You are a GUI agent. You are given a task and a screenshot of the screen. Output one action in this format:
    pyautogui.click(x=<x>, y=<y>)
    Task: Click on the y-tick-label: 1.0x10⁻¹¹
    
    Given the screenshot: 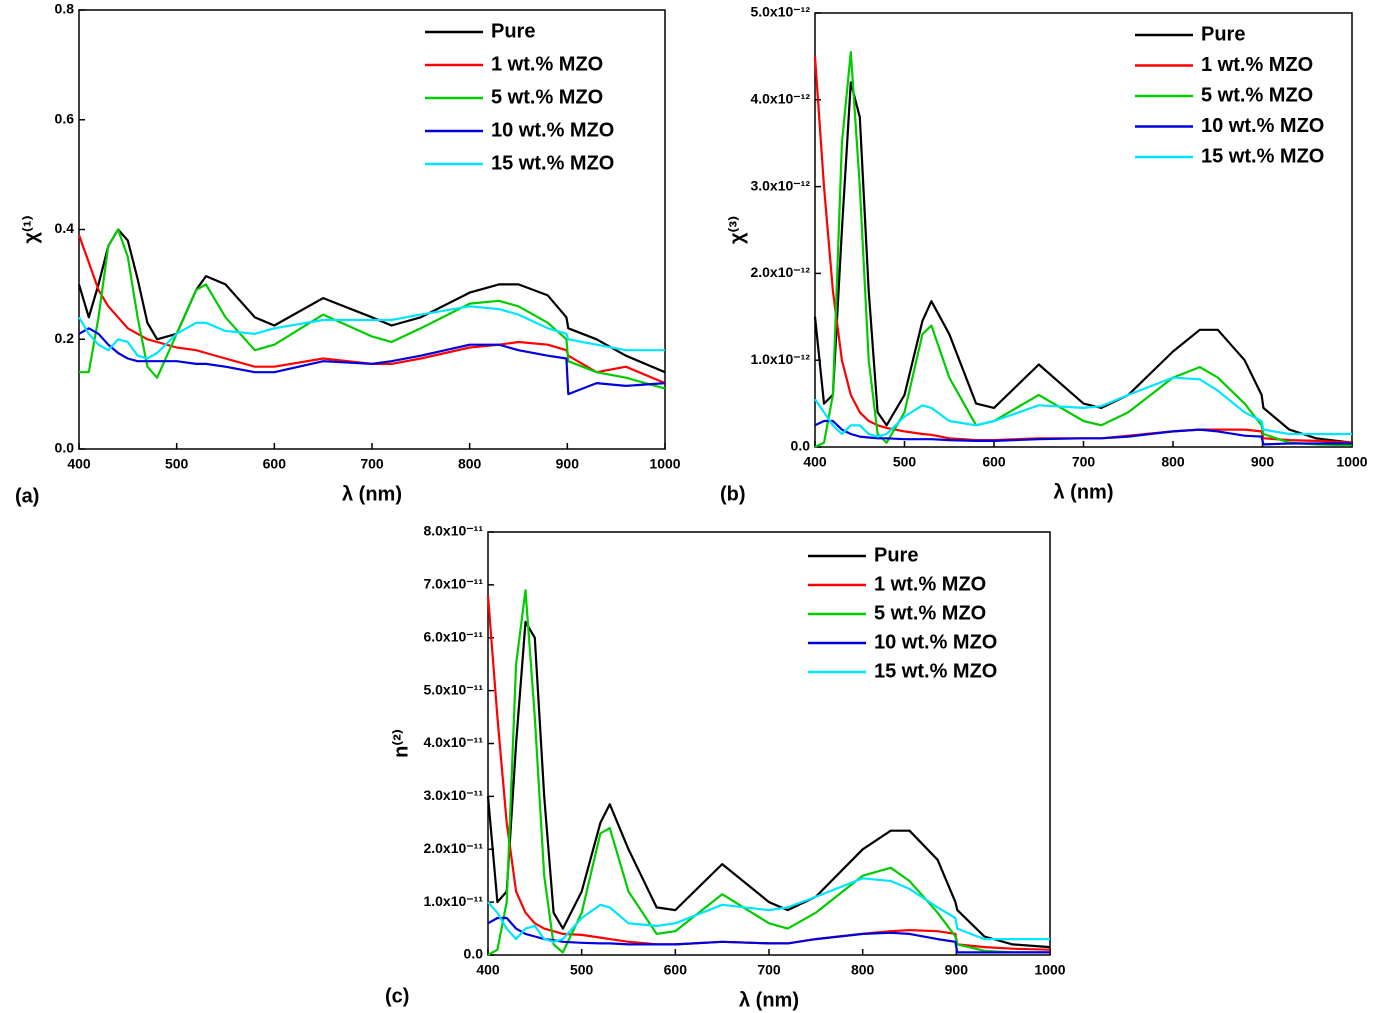 What is the action you would take?
    pyautogui.click(x=453, y=901)
    